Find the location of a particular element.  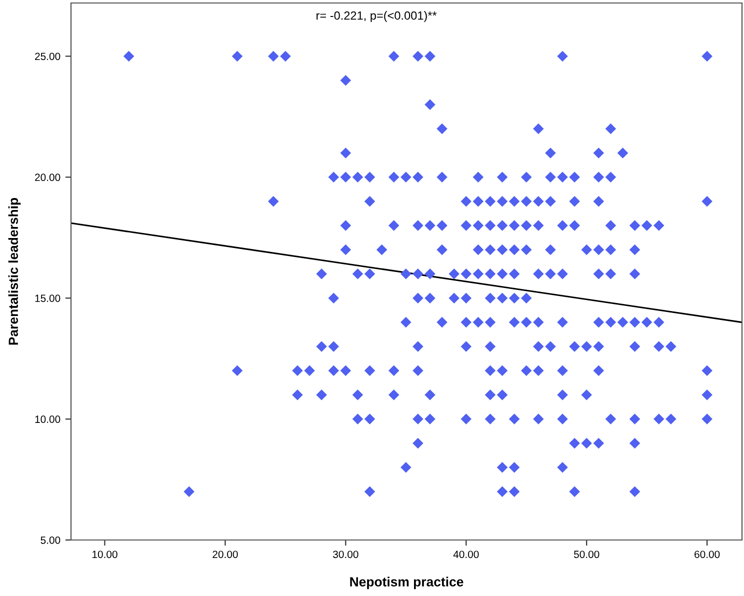

x-tick-label: 30.00 is located at coordinates (345, 554).